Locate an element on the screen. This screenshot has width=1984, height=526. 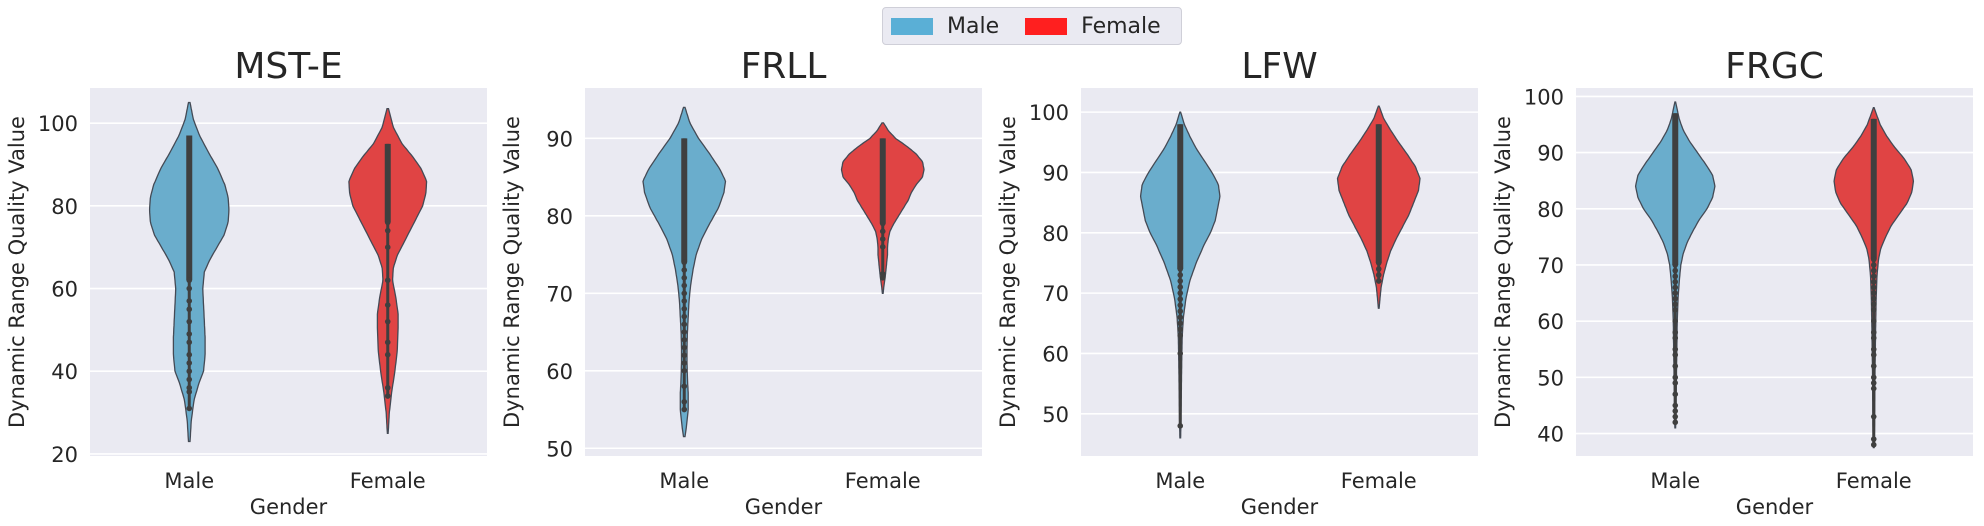
legend-swatch-female is located at coordinates (1046, 26).